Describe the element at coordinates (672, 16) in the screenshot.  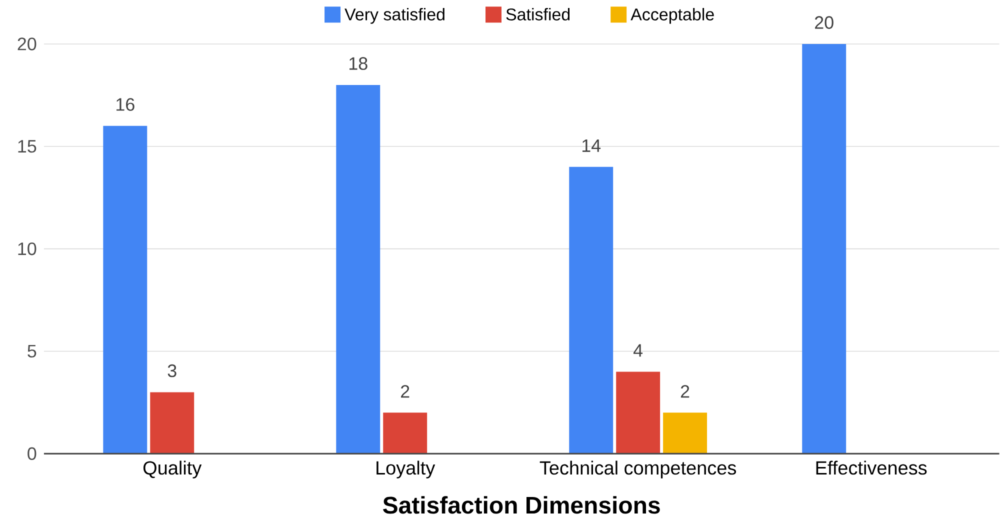
I see `legend-label: Acceptable` at that location.